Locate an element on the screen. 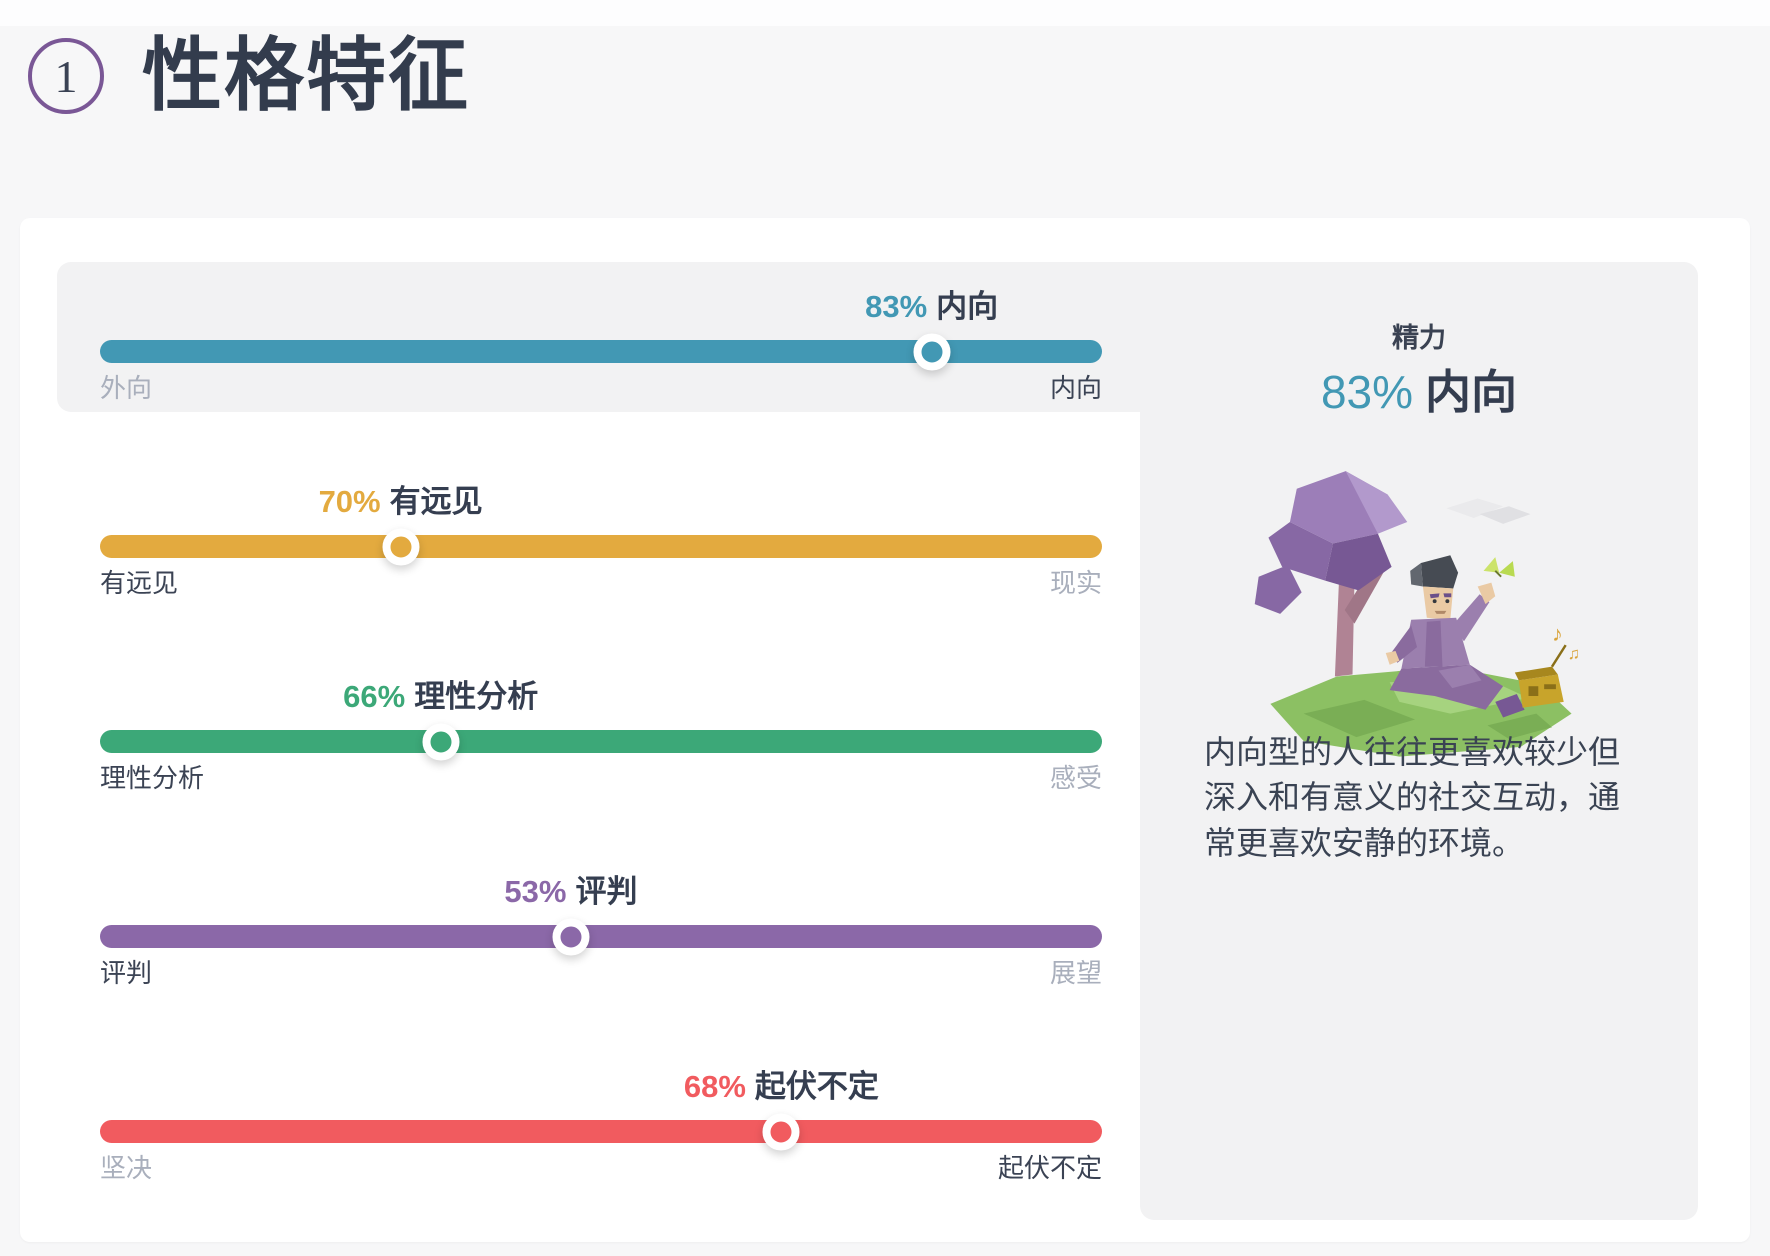 The image size is (1770, 1256). slider-row-energy: 83% 内向 外向 内向 is located at coordinates (601, 346).